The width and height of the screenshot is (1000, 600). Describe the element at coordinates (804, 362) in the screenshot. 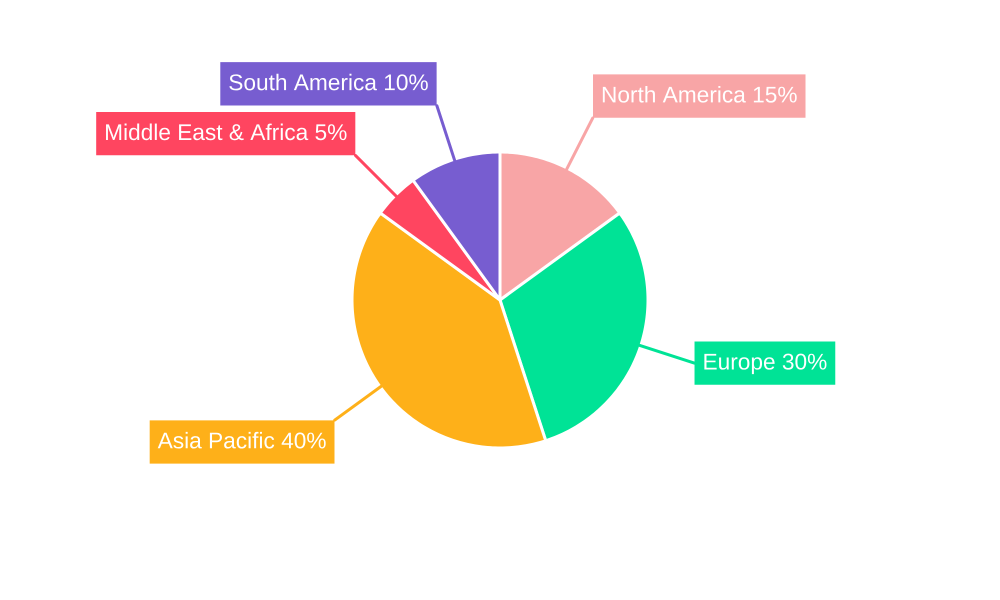

I see `data-label: 30%` at that location.